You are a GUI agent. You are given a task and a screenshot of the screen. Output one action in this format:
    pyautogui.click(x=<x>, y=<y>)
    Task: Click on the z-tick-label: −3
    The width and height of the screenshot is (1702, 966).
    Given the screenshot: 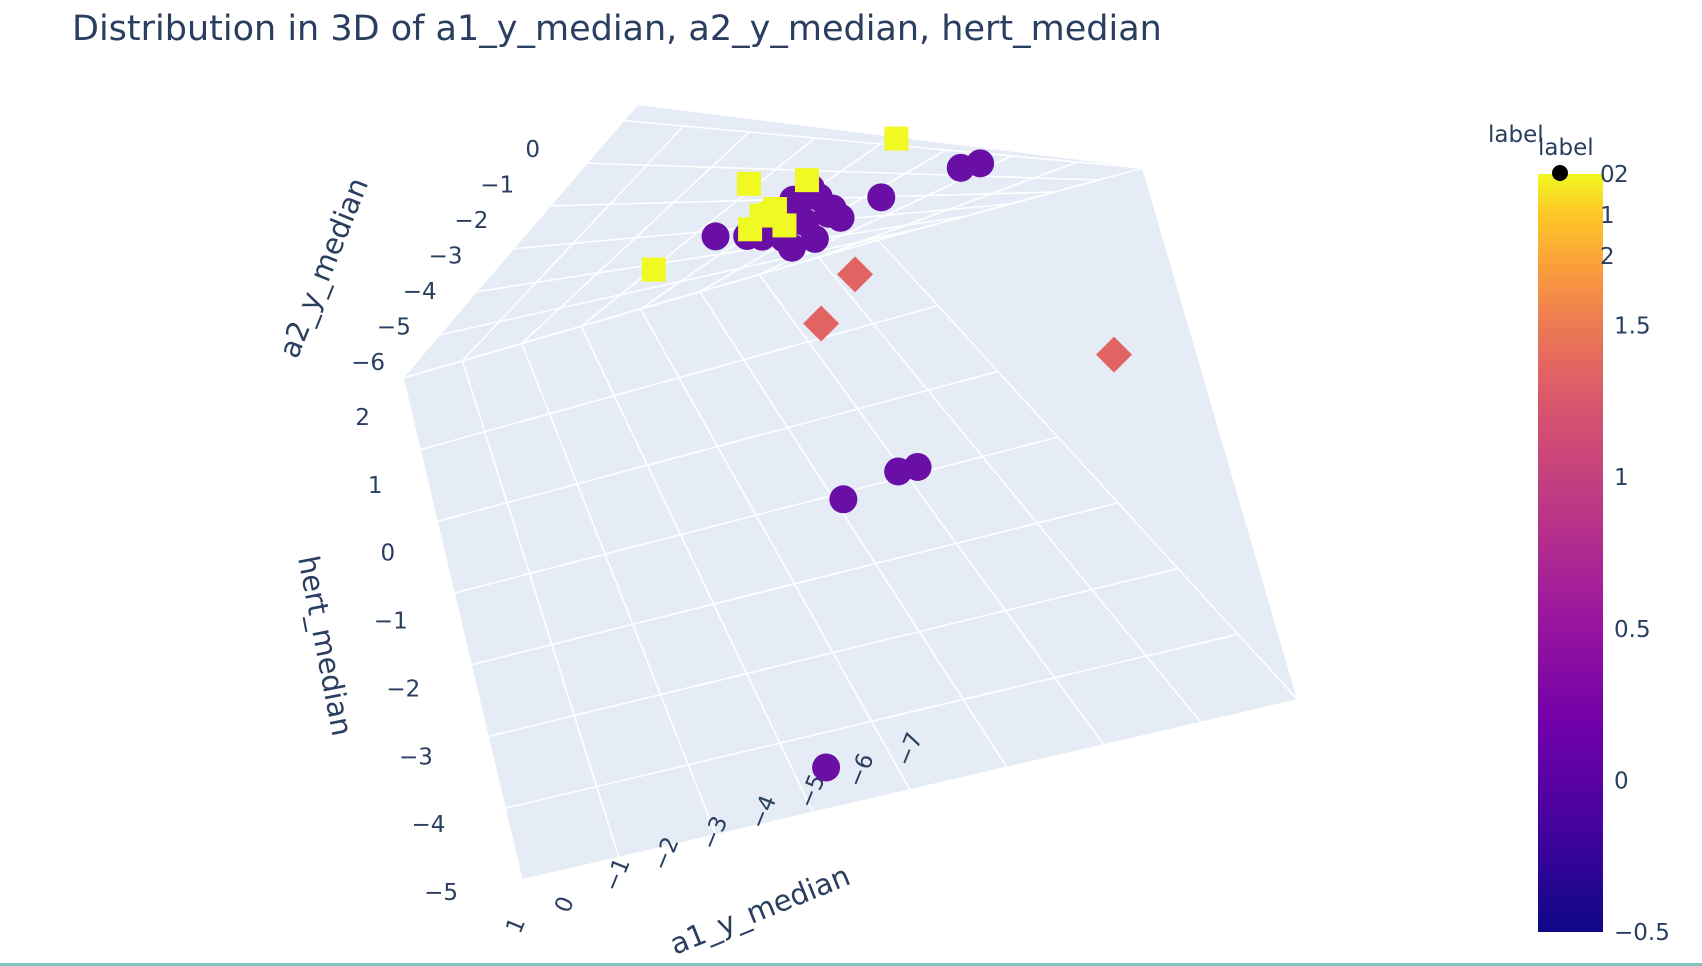 What is the action you would take?
    pyautogui.click(x=416, y=757)
    